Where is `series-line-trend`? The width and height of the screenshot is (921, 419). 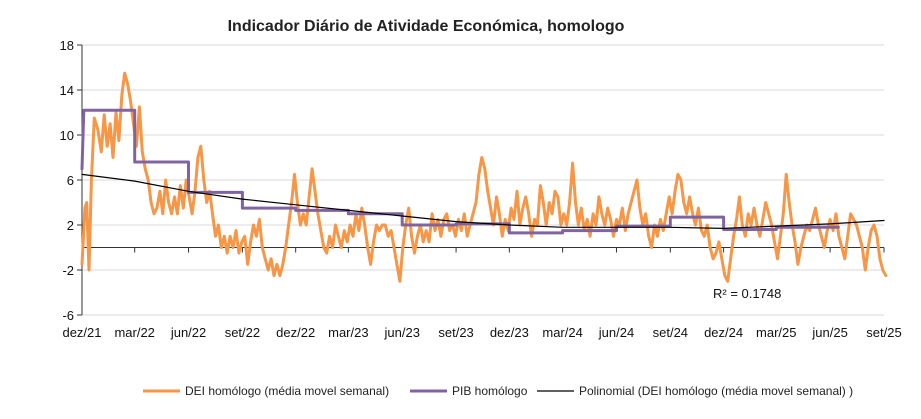 series-line-trend is located at coordinates (483, 201).